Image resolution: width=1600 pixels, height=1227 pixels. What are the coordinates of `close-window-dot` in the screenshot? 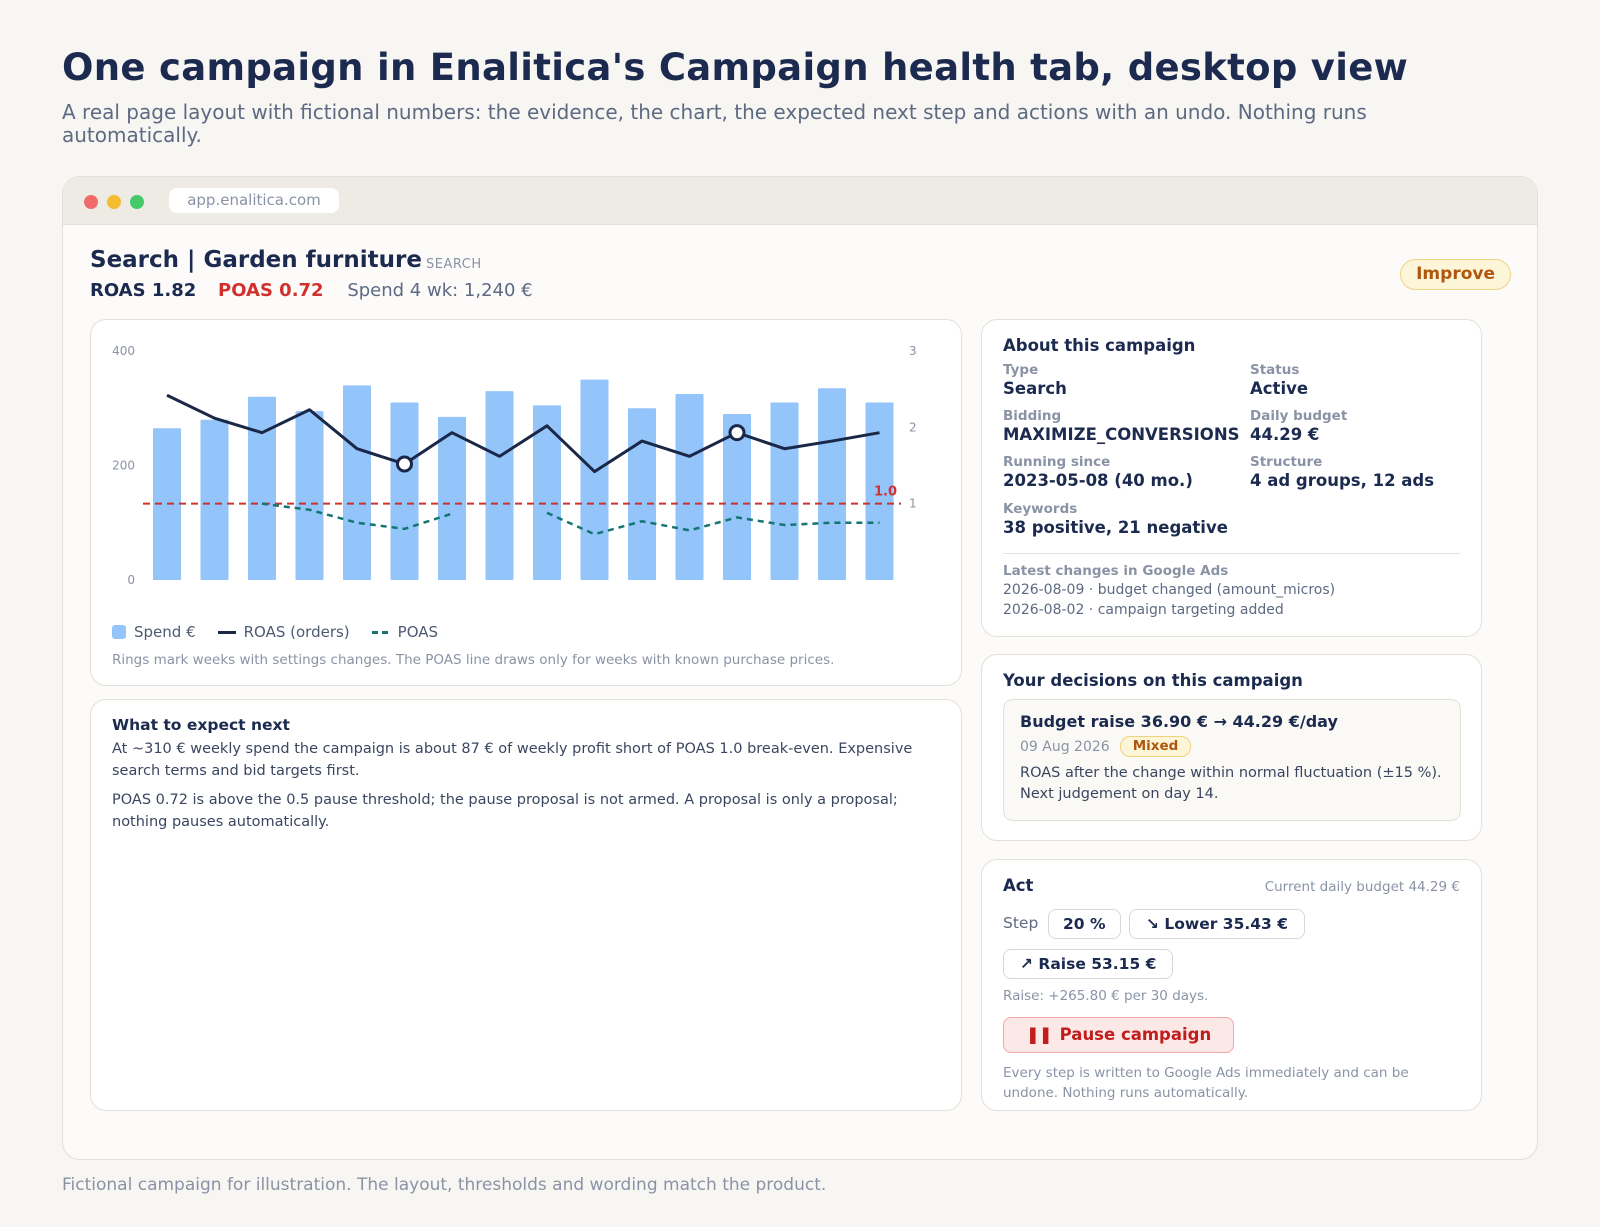 It's located at (91, 202).